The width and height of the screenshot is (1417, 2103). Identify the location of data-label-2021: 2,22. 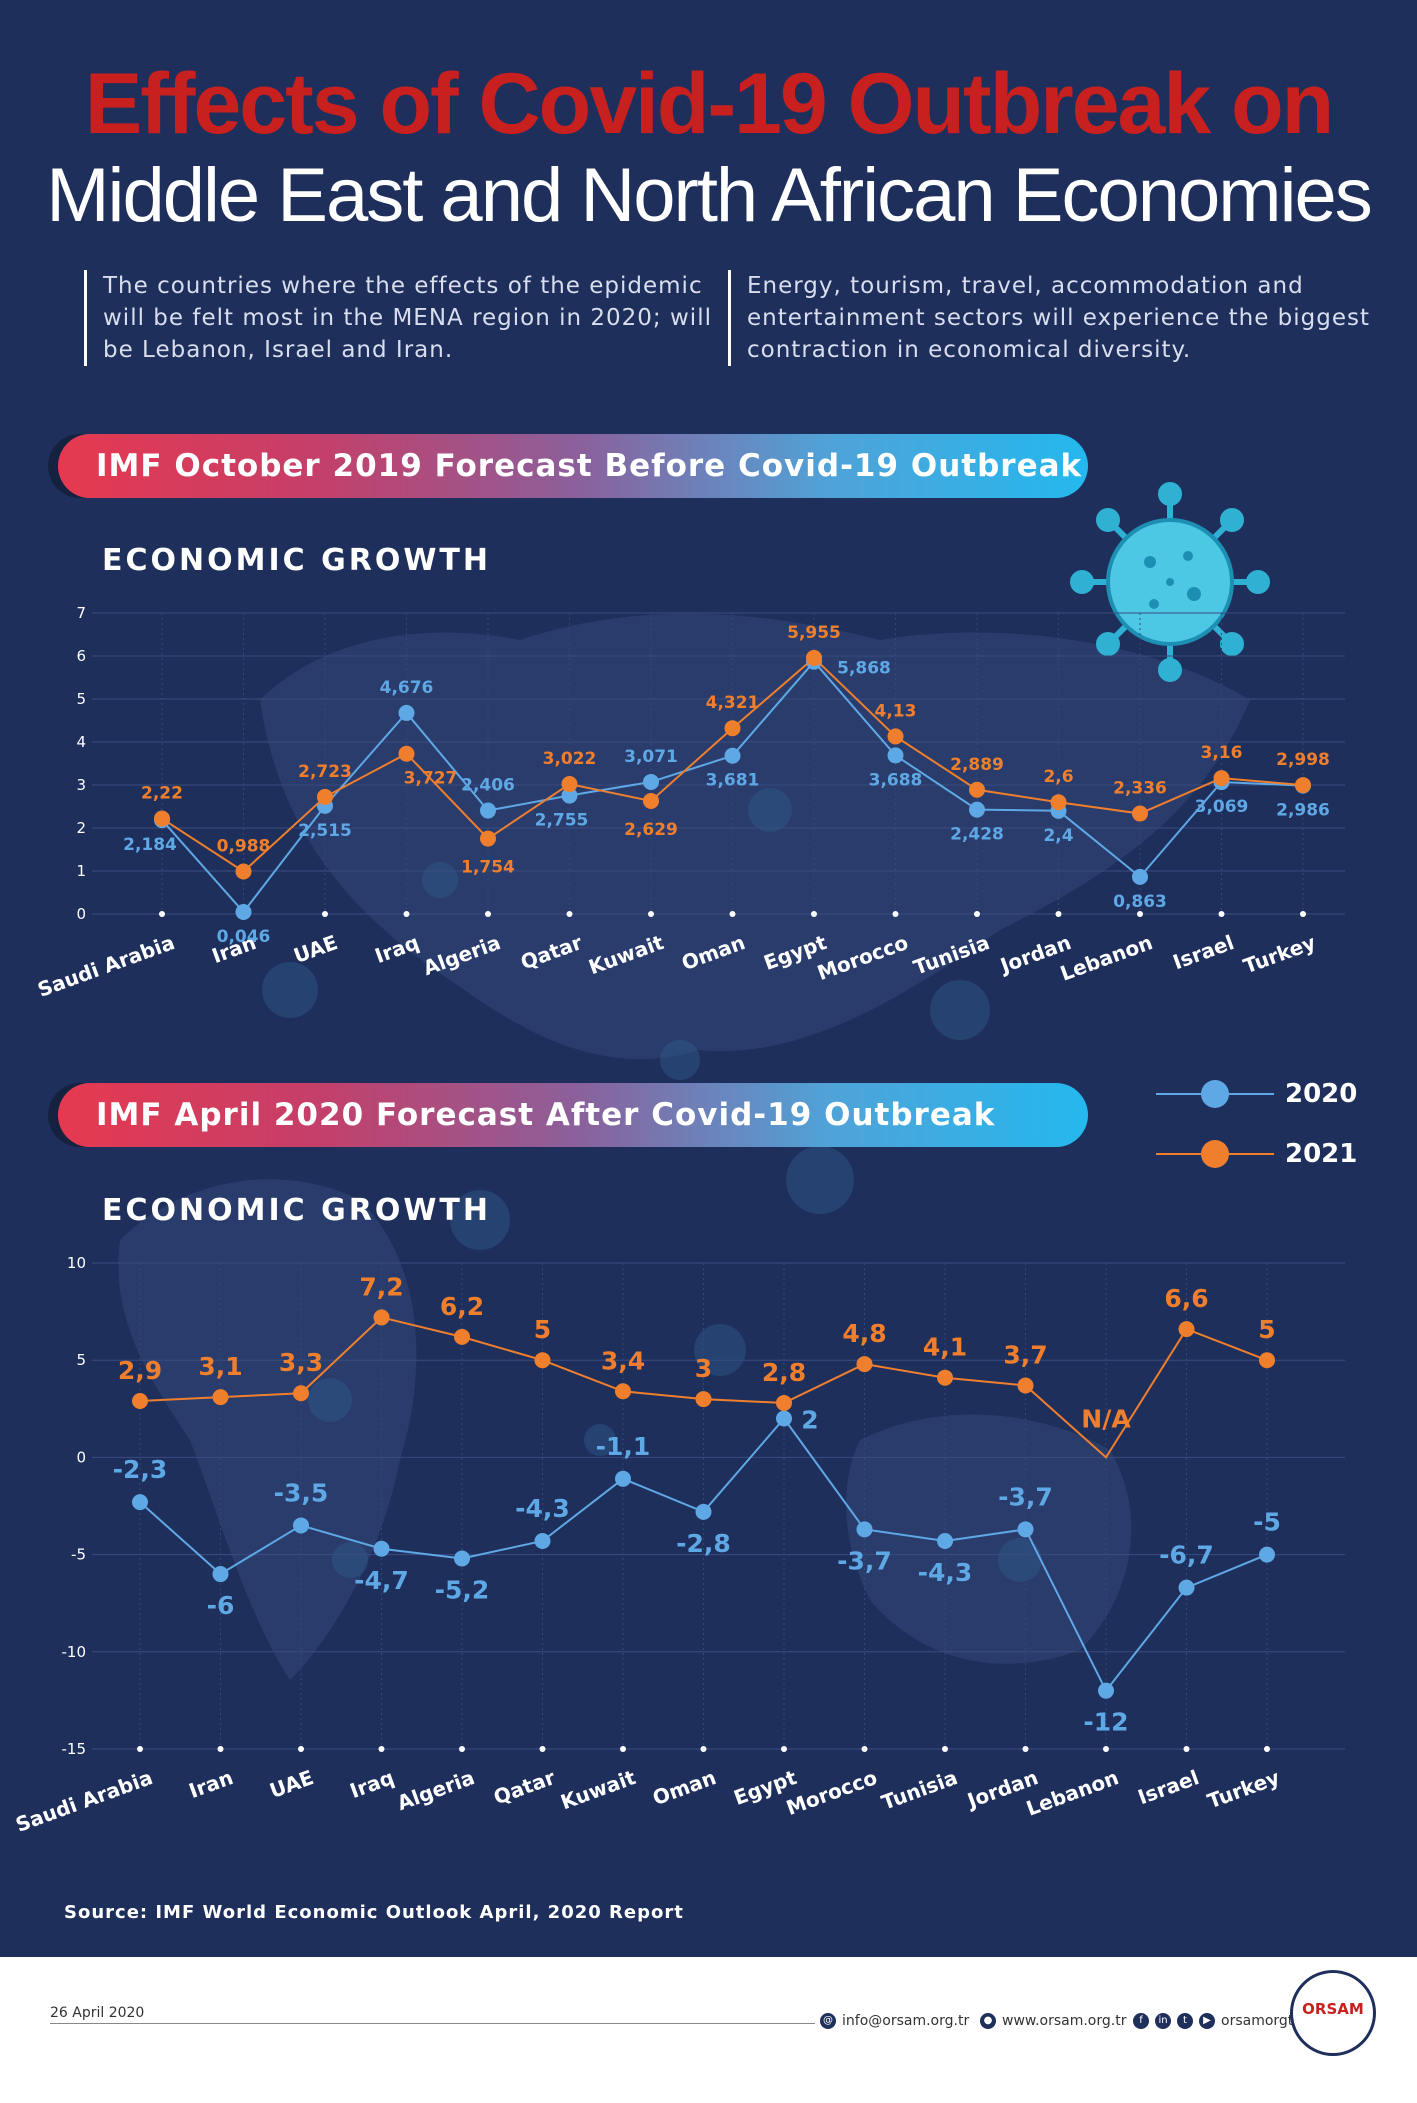
(162, 794).